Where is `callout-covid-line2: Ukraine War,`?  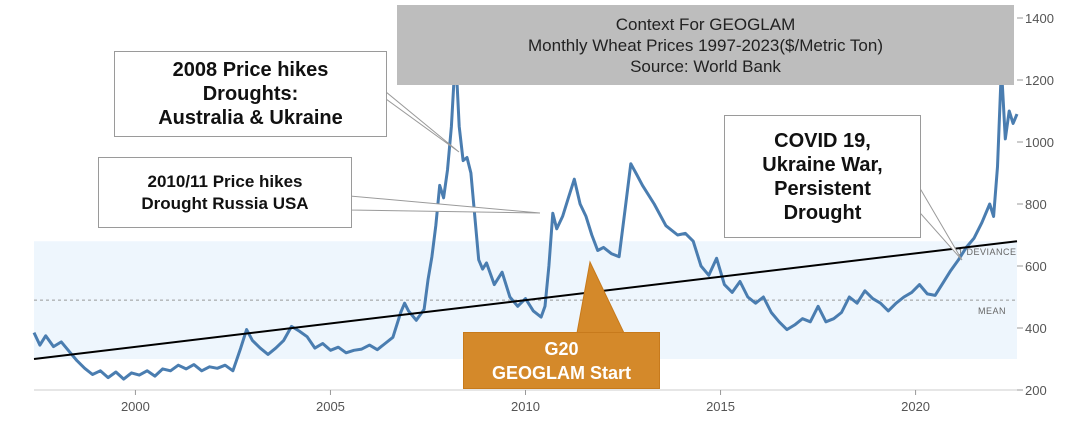
callout-covid-line2: Ukraine War, is located at coordinates (822, 164).